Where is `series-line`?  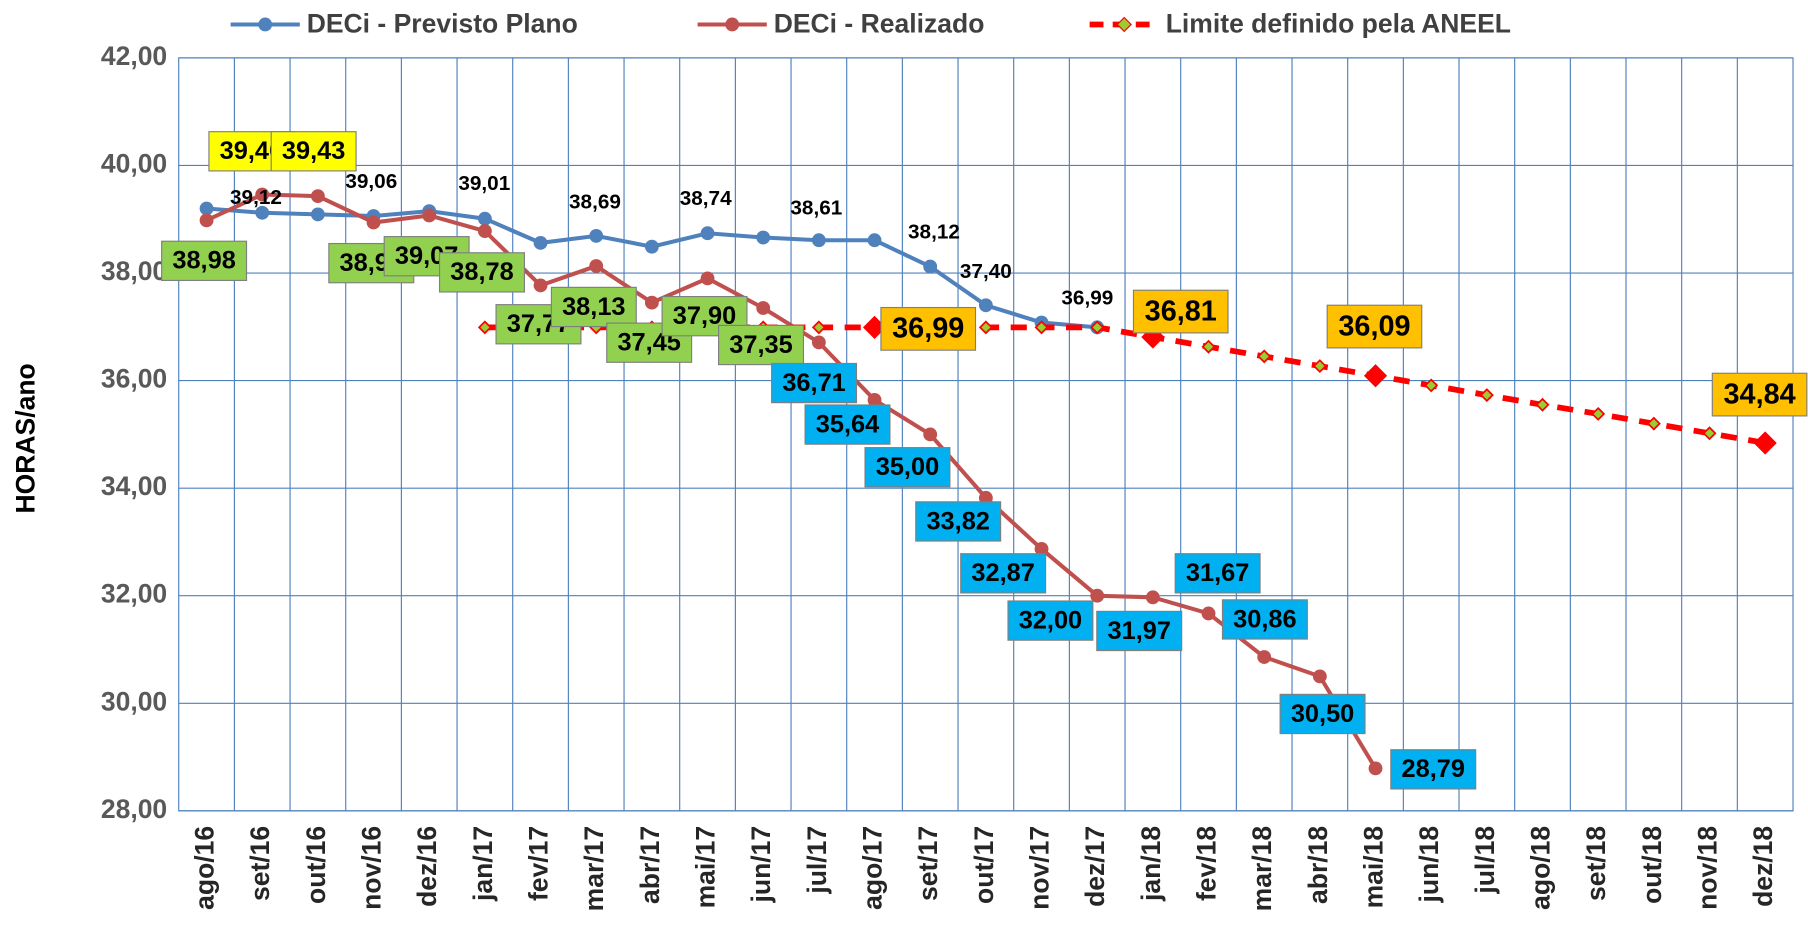 series-line is located at coordinates (1125, 385).